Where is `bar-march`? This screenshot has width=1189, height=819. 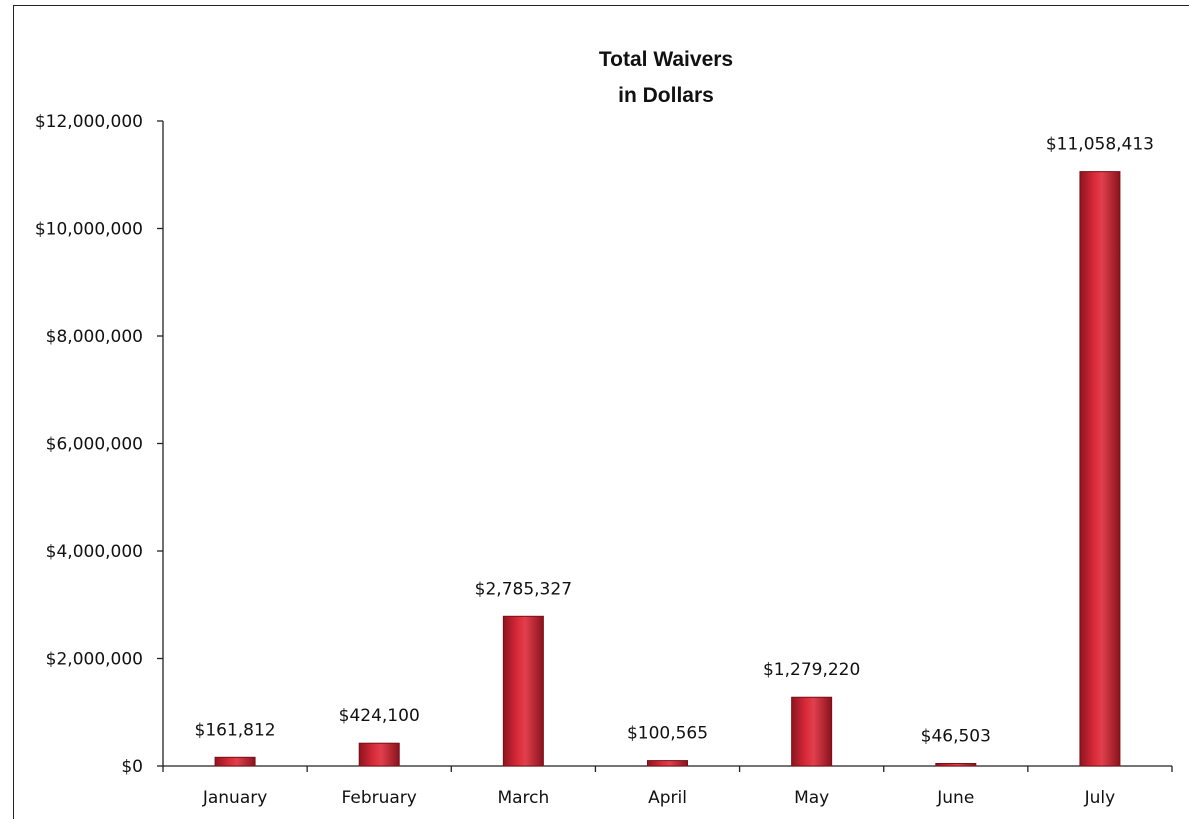
bar-march is located at coordinates (523, 691).